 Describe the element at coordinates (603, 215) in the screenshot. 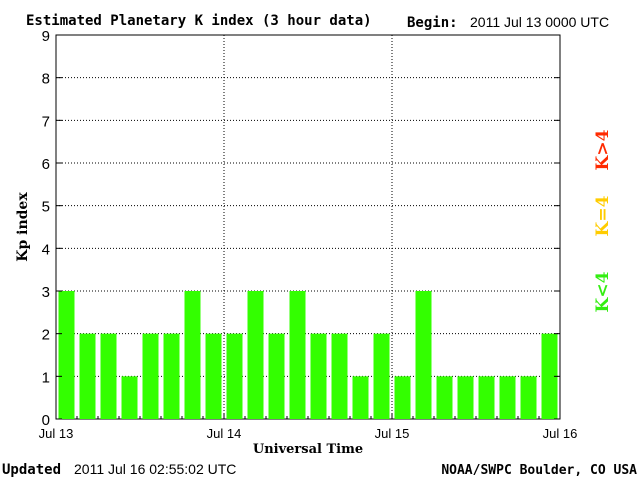

I see `legend-k-equal-4: K=4` at that location.